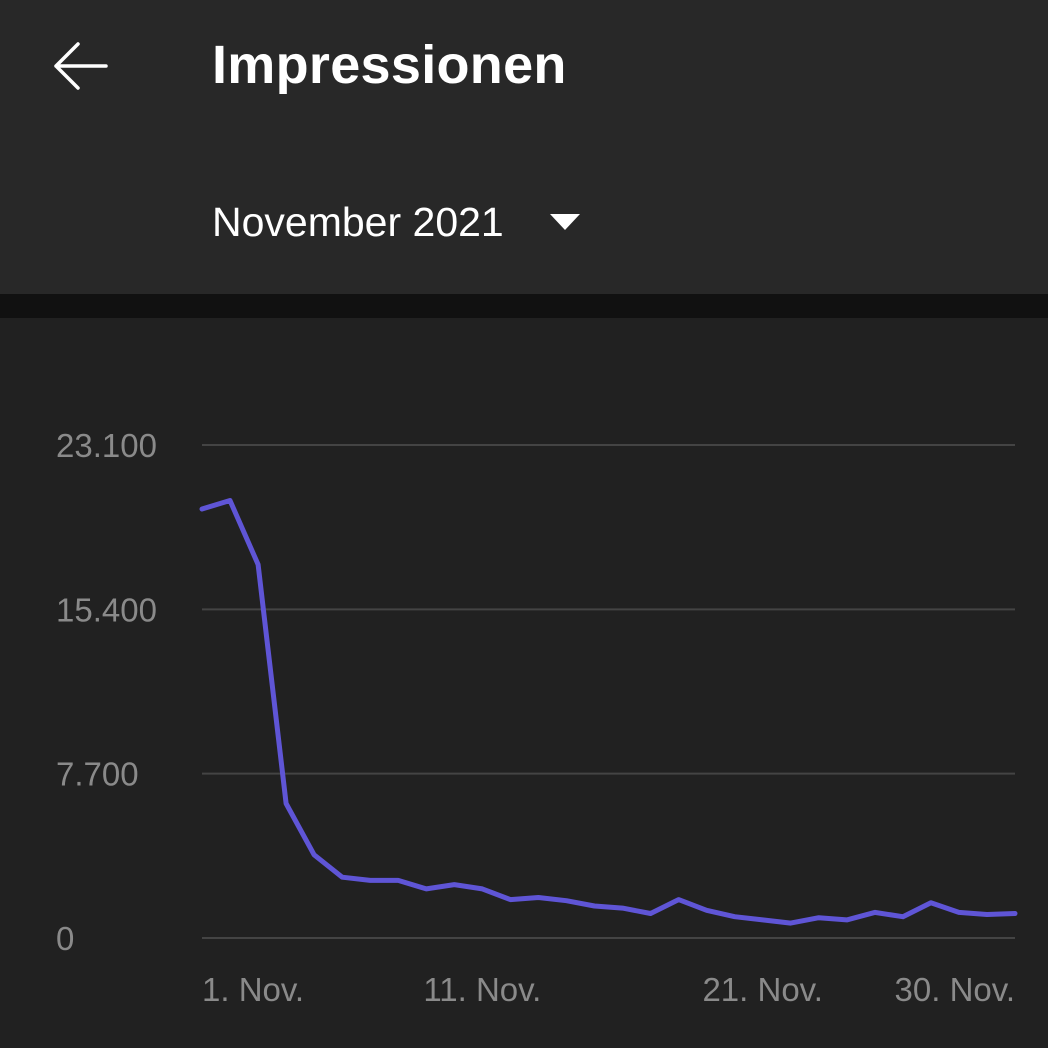 This screenshot has height=1048, width=1048. I want to click on x-tick-label: 21. Nov., so click(762, 989).